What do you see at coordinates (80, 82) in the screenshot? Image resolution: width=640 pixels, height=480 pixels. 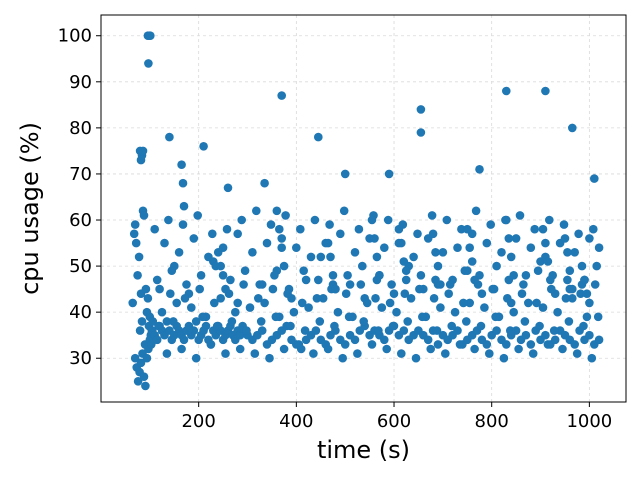 I see `y-tick-label: 90` at bounding box center [80, 82].